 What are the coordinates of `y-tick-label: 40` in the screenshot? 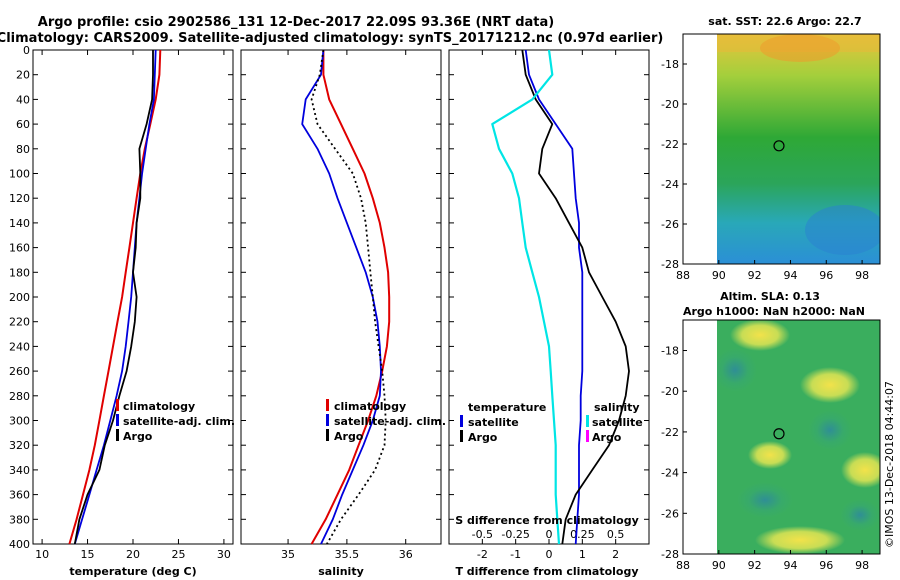 It's located at (23, 99).